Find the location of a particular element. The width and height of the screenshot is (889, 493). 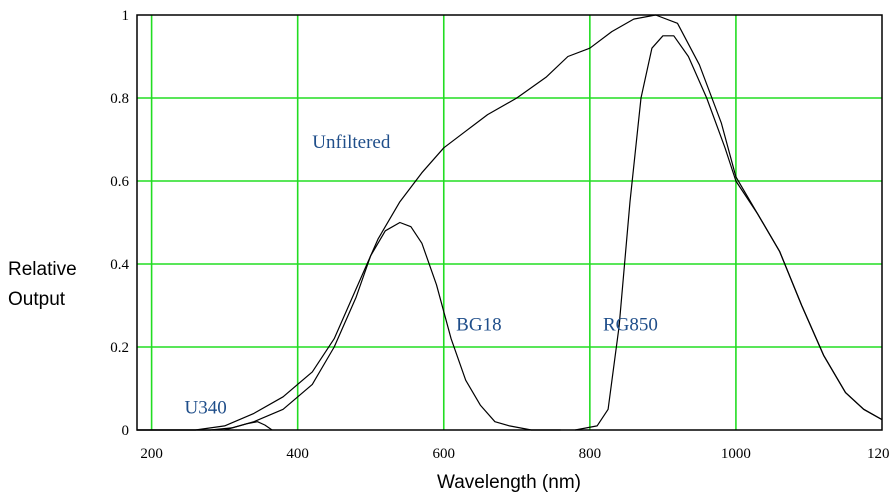

series-label-bg18: BG18 is located at coordinates (478, 324).